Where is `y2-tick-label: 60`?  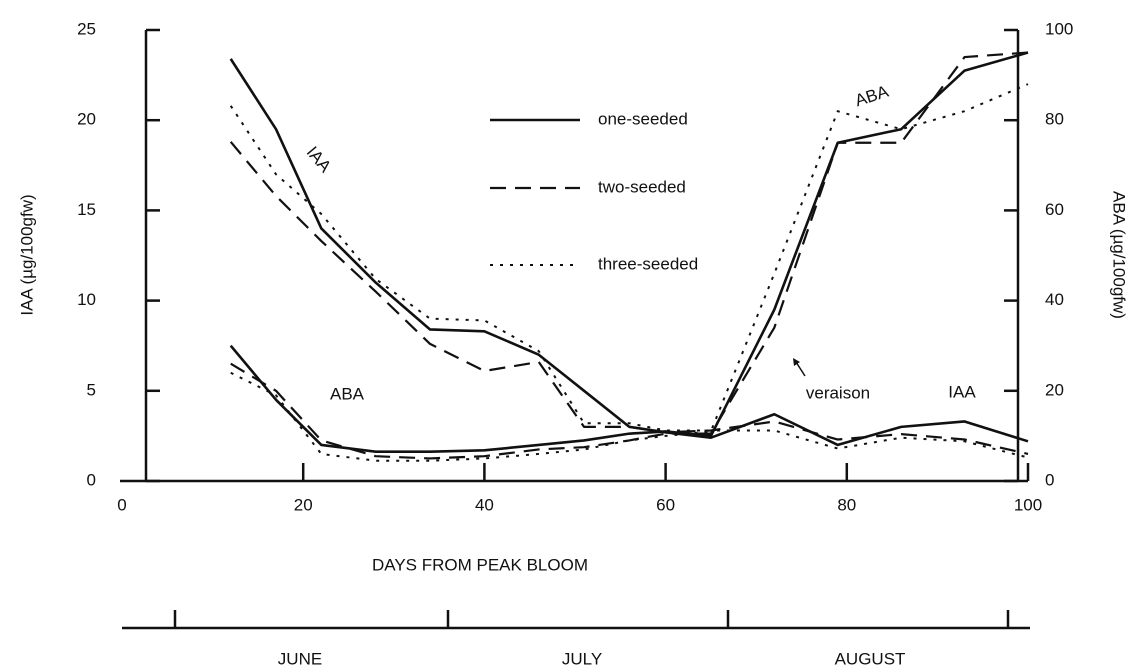
y2-tick-label: 60 is located at coordinates (1054, 209).